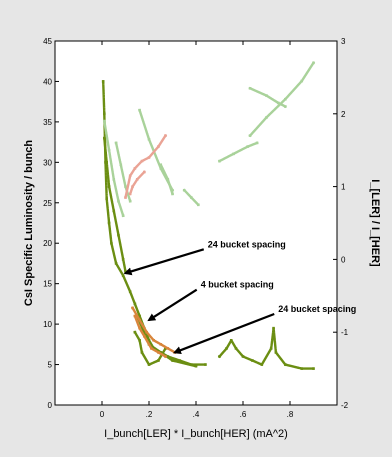 The height and width of the screenshot is (462, 392). Describe the element at coordinates (243, 414) in the screenshot. I see `x-tick-label: .6` at that location.